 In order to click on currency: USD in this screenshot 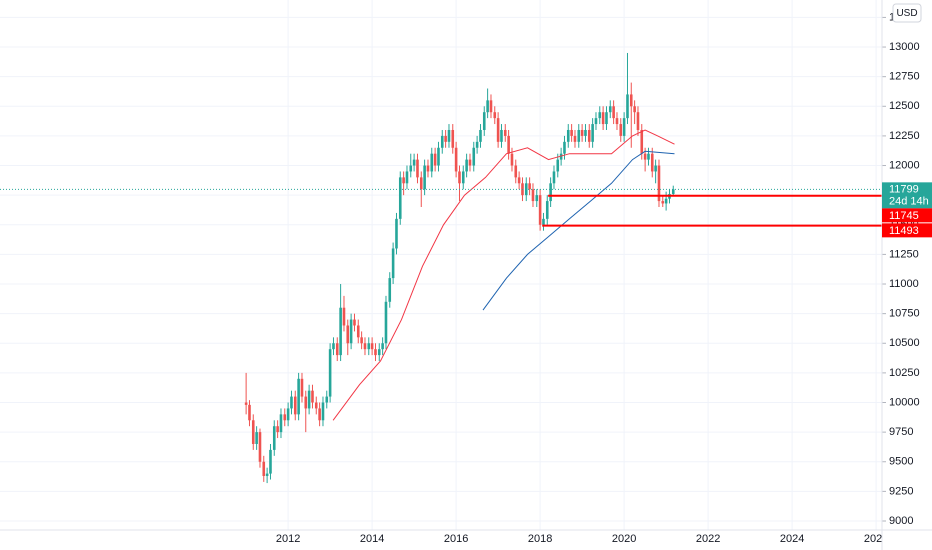, I will do `click(906, 13)`.